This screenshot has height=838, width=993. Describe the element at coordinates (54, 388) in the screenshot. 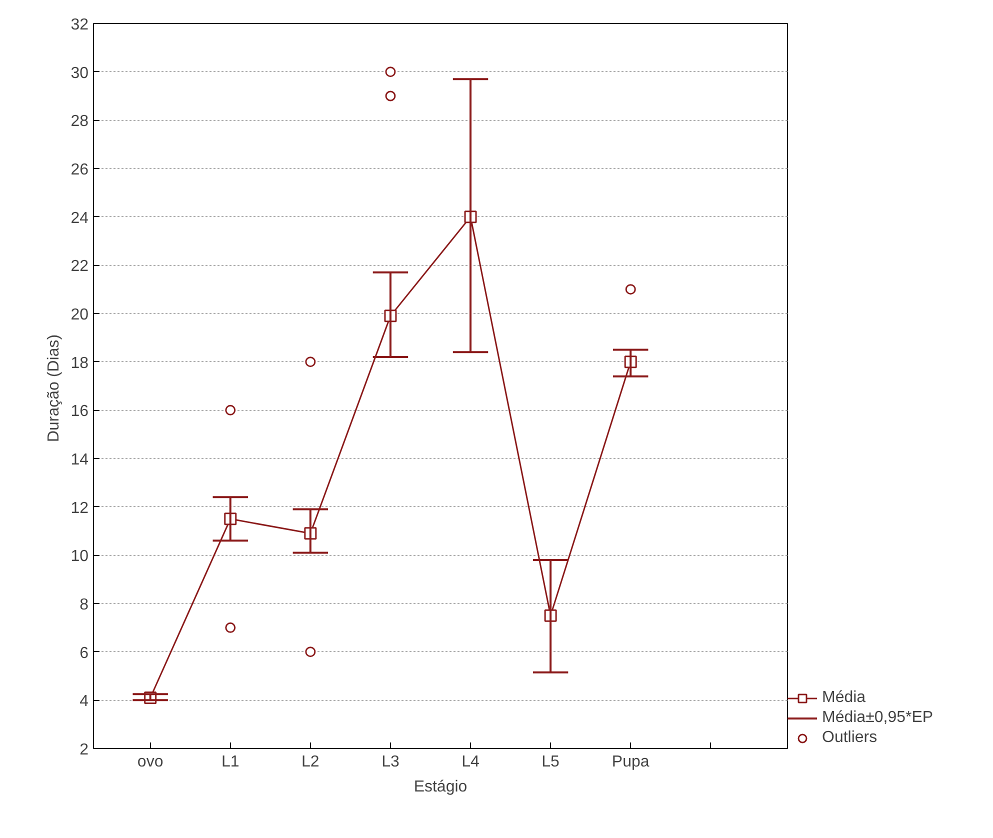

I see `y-axis-title: Duração (Dias)` at that location.